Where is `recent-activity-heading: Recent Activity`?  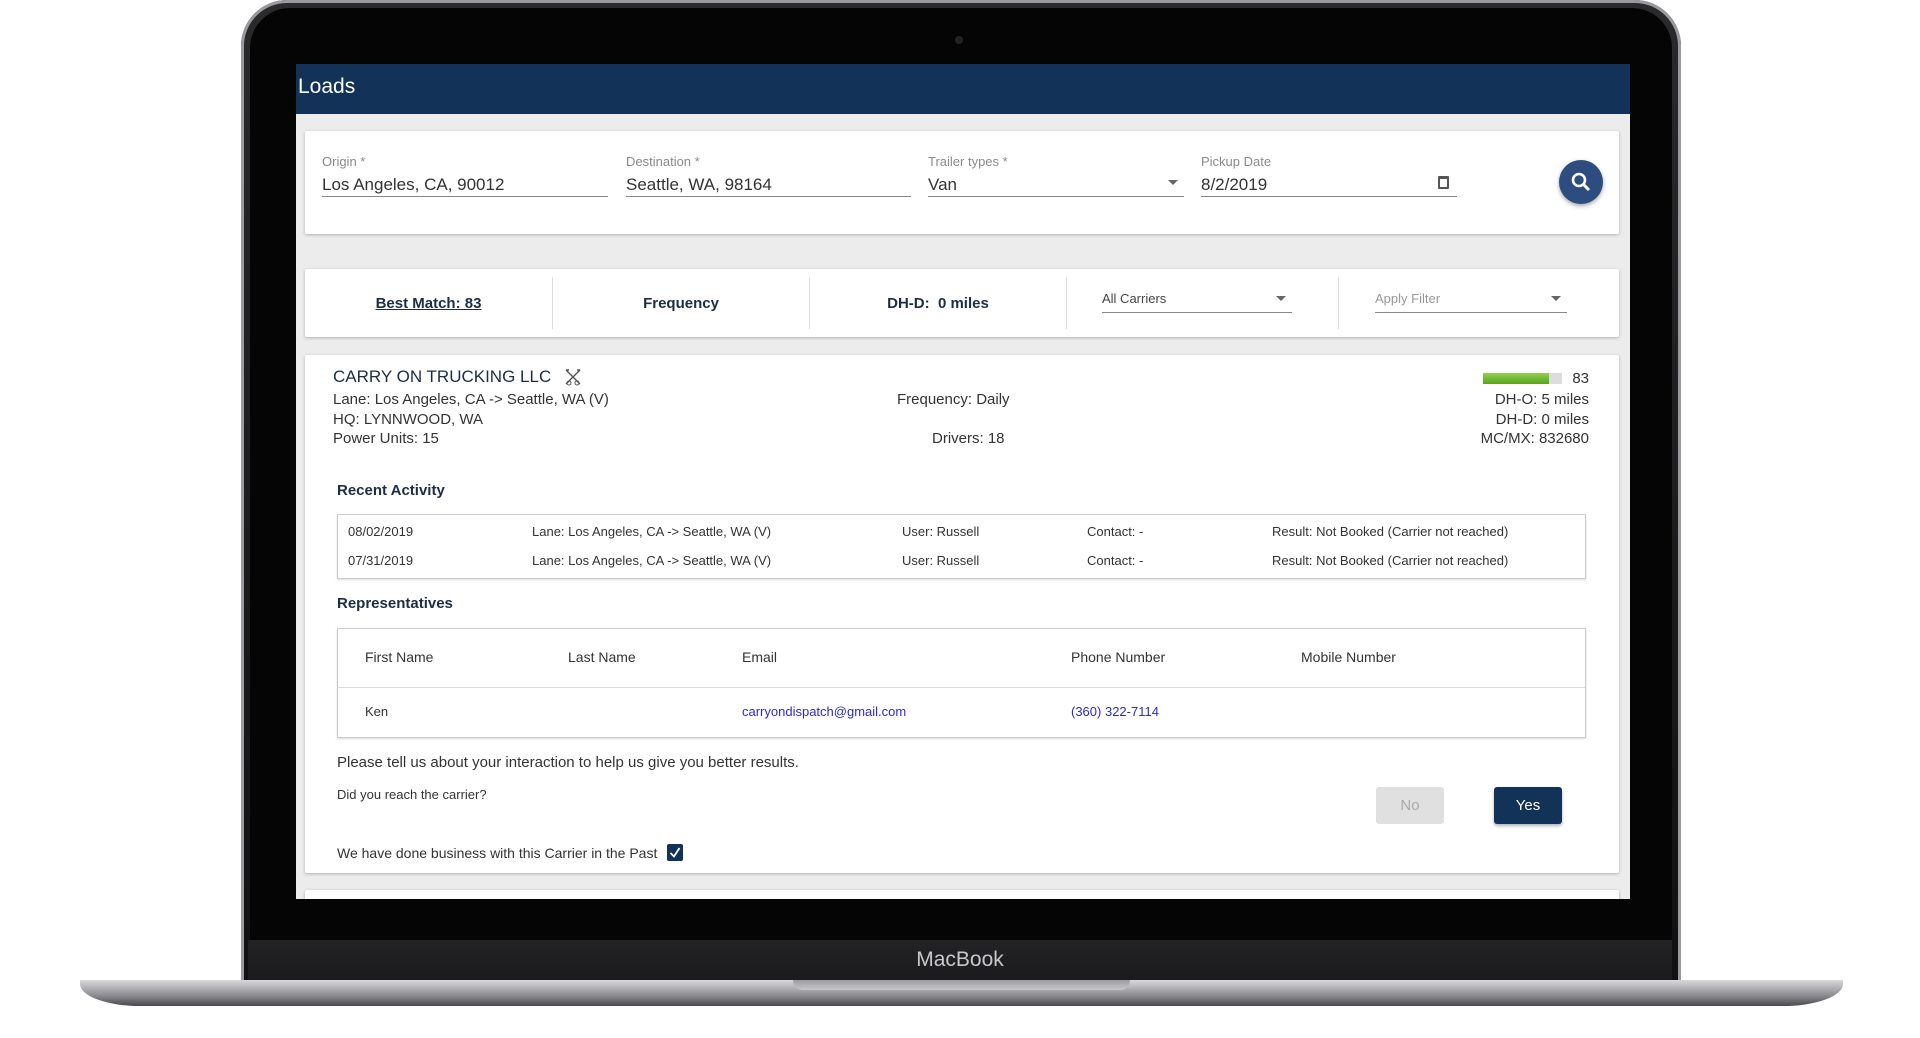 recent-activity-heading: Recent Activity is located at coordinates (391, 490).